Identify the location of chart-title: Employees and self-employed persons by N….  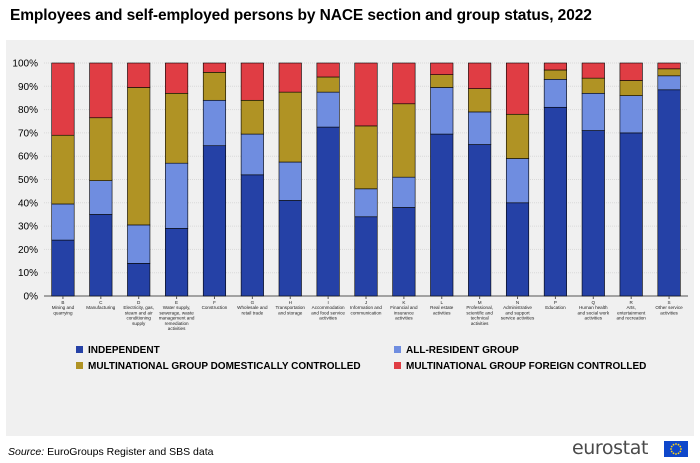
(301, 15).